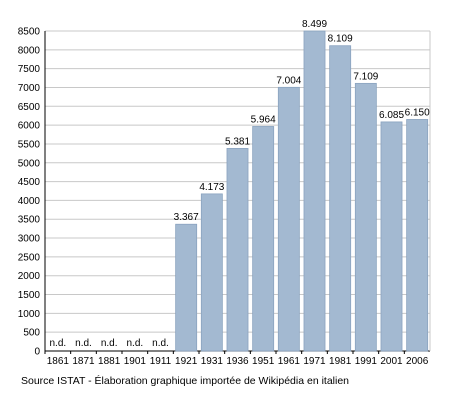 The image size is (455, 405). What do you see at coordinates (314, 361) in the screenshot?
I see `x-tick-label: 1971` at bounding box center [314, 361].